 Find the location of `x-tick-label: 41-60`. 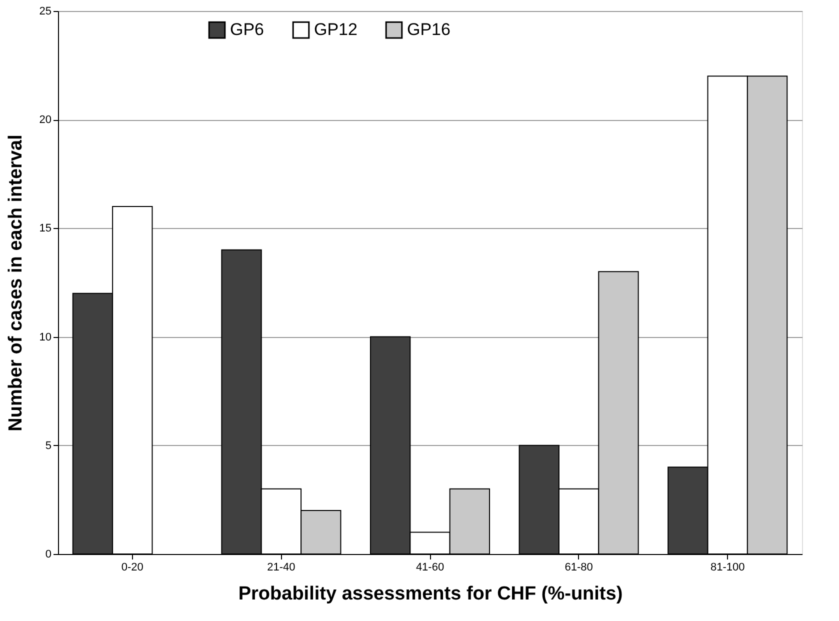

x-tick-label: 41-60 is located at coordinates (430, 568).